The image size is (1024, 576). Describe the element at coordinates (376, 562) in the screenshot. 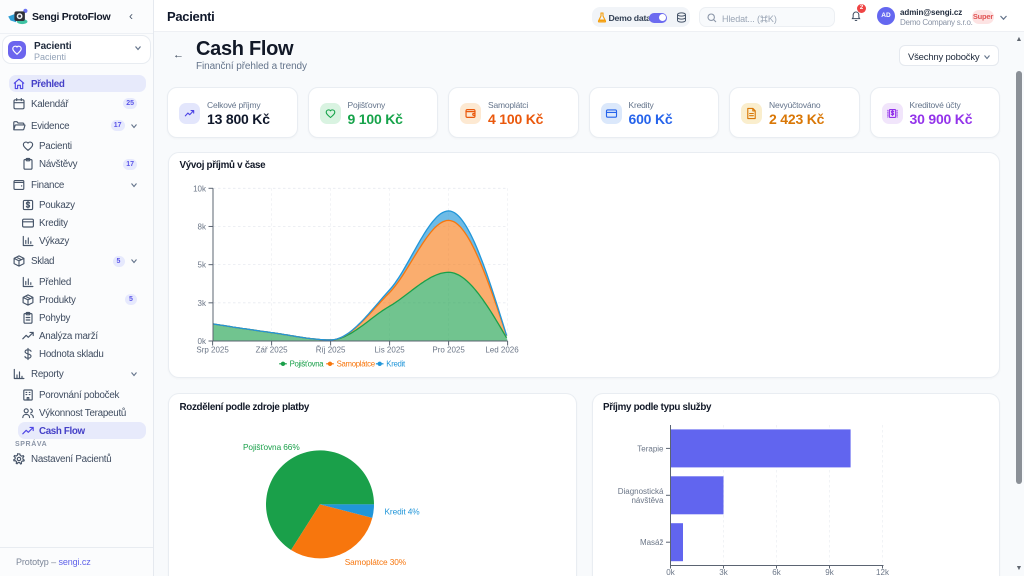

I see `svg-text: Samoplátce 30%` at that location.